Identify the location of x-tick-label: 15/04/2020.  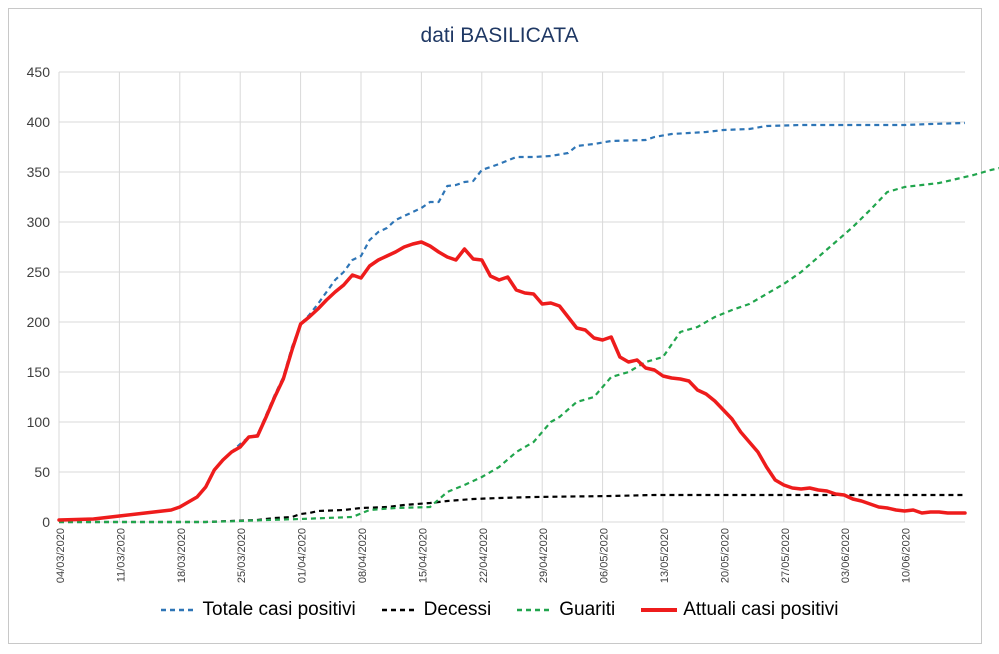
(423, 555).